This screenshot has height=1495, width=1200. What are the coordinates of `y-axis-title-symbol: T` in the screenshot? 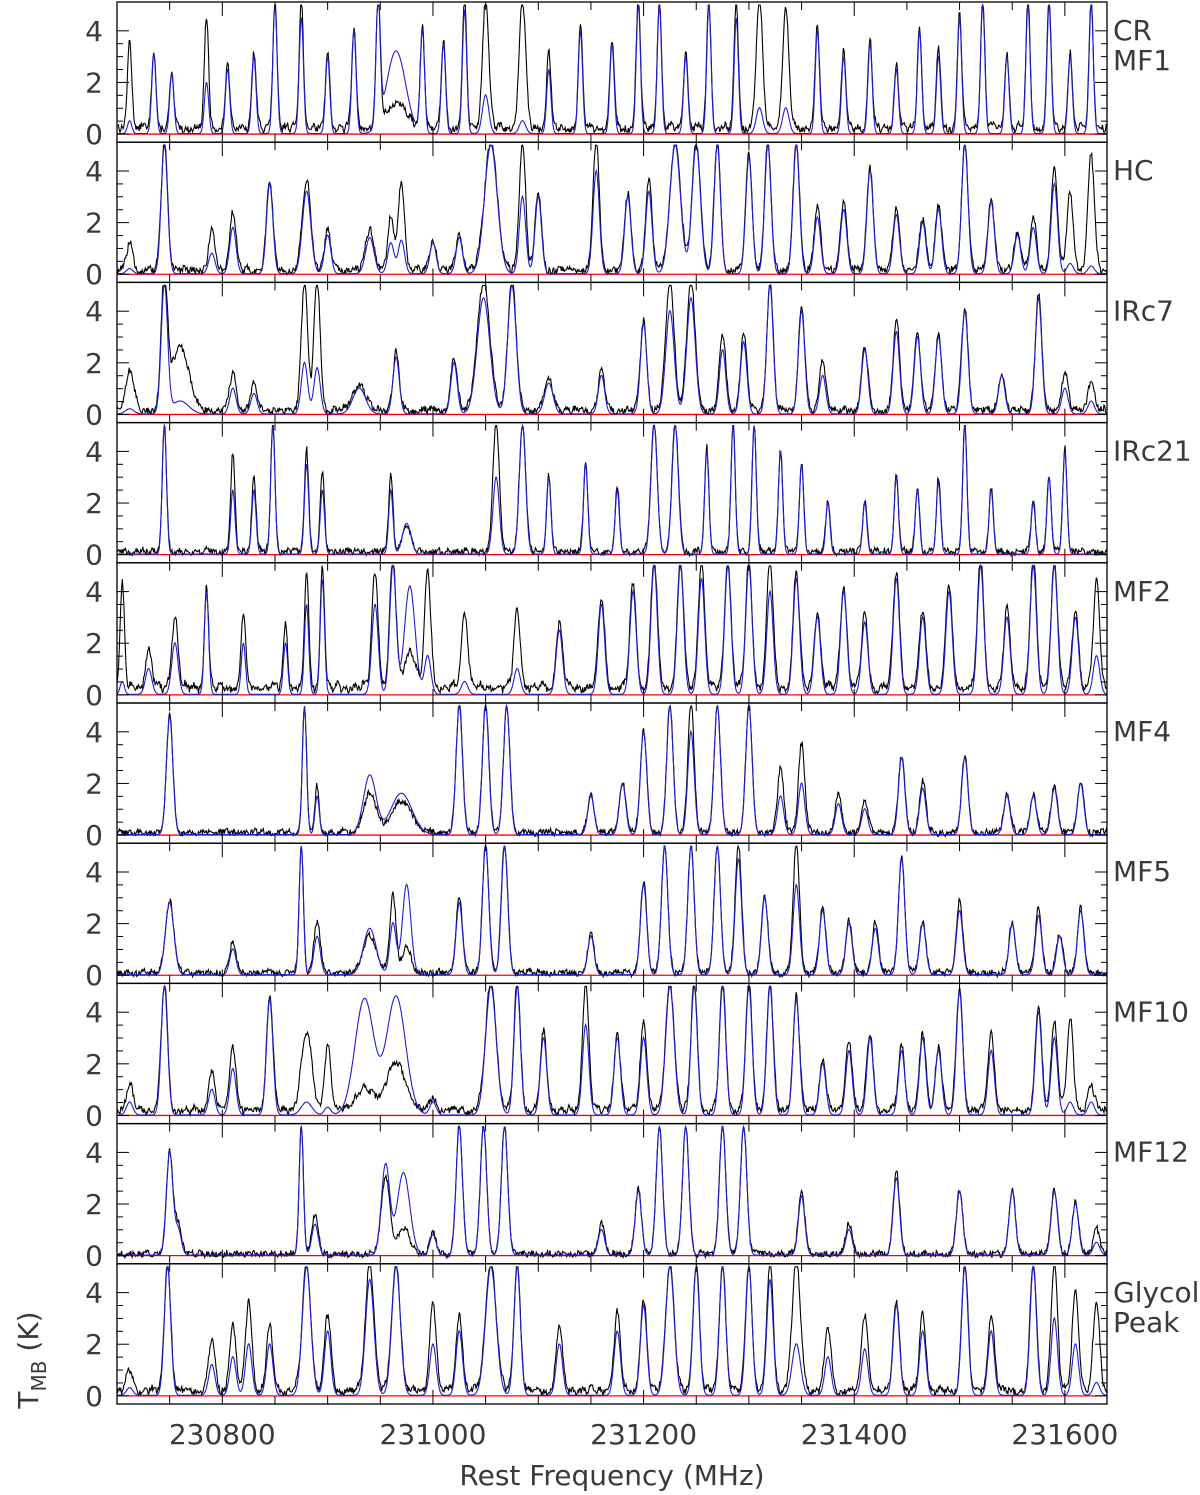 It's located at (28, 1400).